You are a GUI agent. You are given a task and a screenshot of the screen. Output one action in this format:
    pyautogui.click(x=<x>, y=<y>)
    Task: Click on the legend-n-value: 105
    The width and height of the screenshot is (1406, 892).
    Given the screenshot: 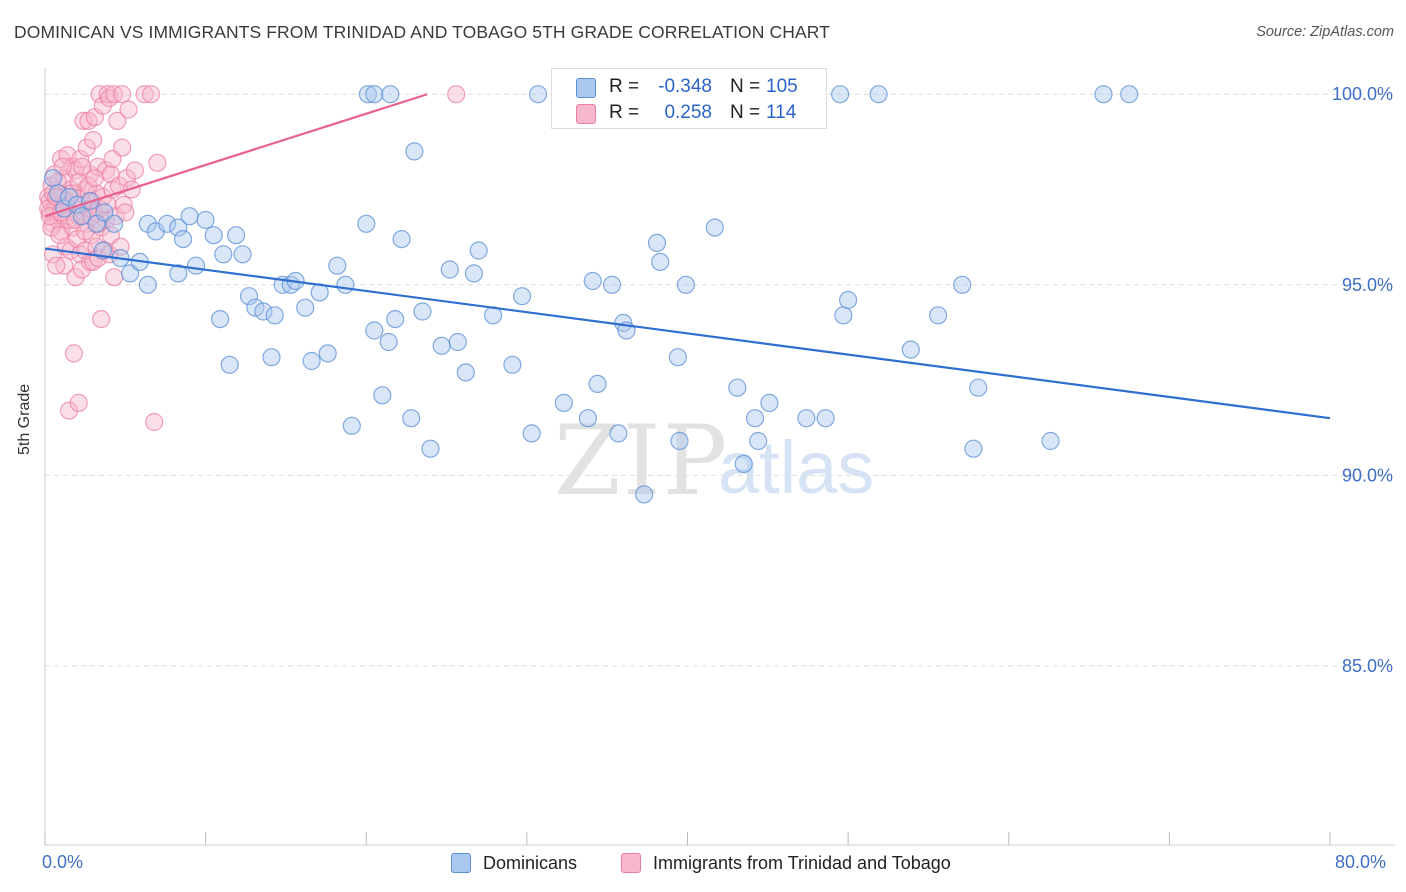 What is the action you would take?
    pyautogui.click(x=782, y=86)
    